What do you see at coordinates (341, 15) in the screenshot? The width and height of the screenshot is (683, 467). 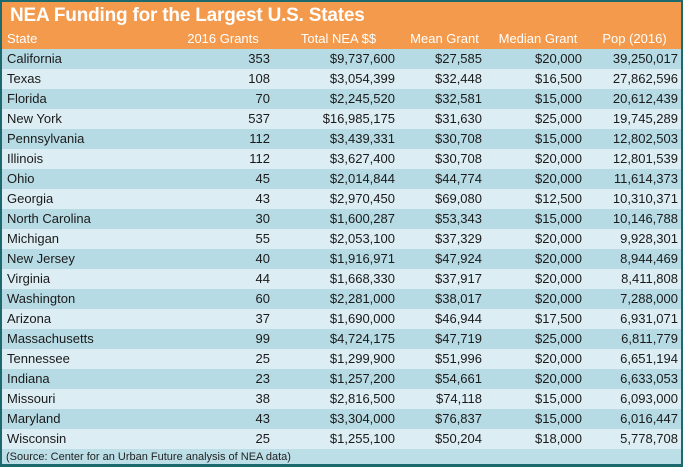 I see `table-title: NEA Funding for the Largest U.S. States` at bounding box center [341, 15].